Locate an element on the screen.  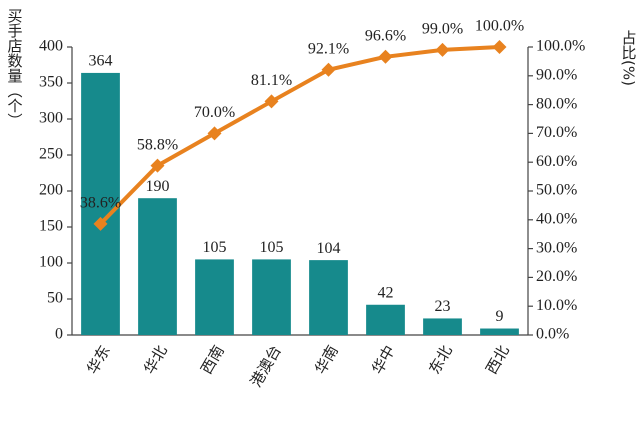
y2-tick-label: 40.0% is located at coordinates (556, 218).